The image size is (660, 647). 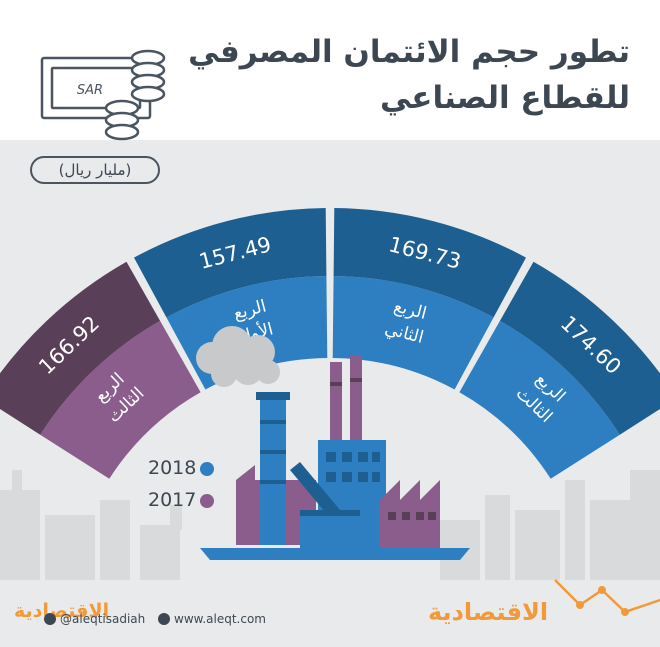 I want to click on factory-tower, so click(x=273, y=470).